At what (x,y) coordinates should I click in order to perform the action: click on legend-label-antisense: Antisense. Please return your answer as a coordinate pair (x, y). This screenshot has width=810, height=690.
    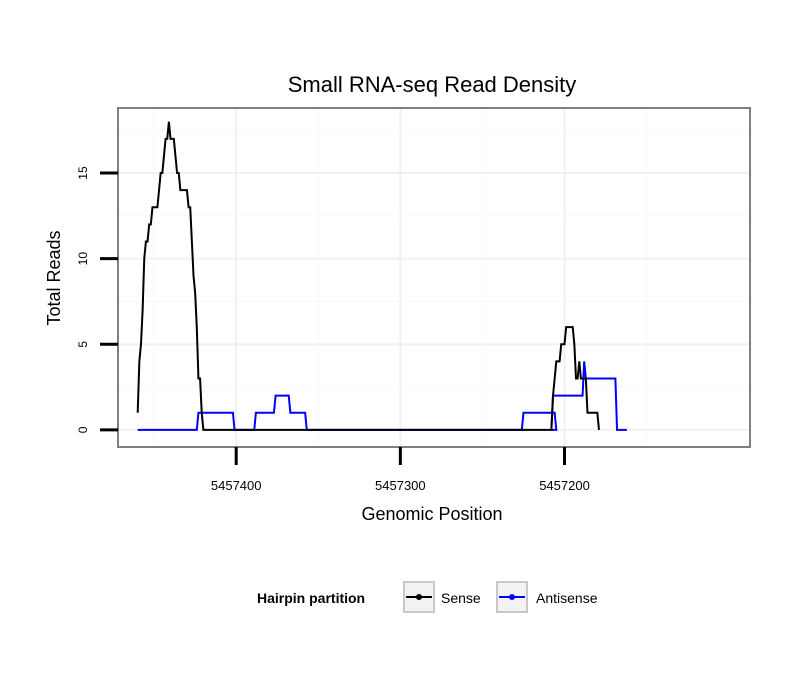
    Looking at the image, I should click on (567, 598).